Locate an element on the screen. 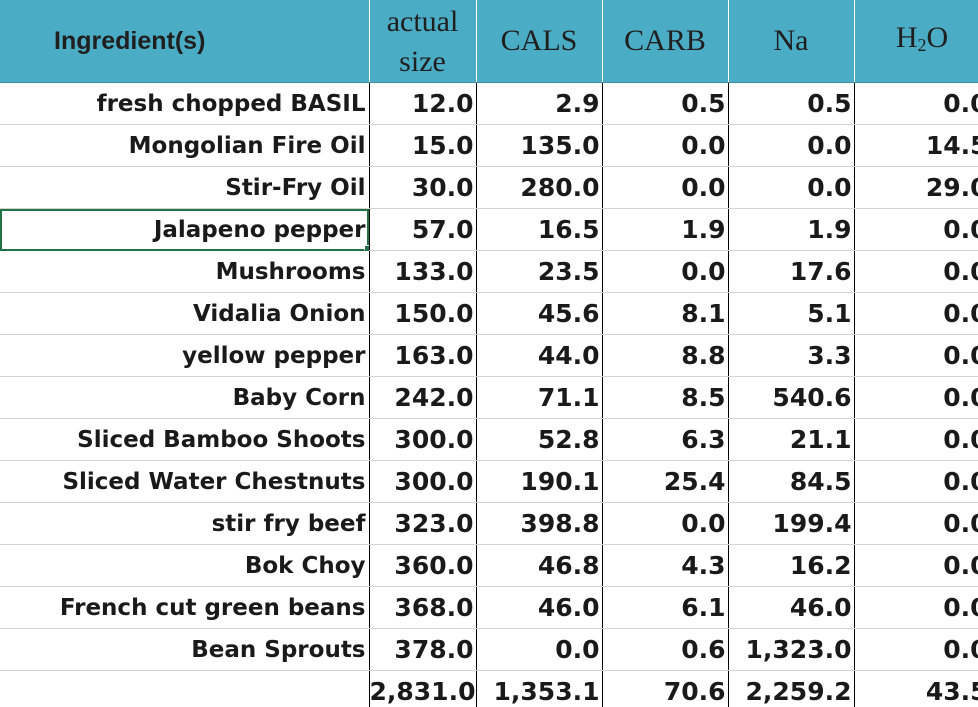 The image size is (978, 707). totals-label-cell is located at coordinates (185, 688).